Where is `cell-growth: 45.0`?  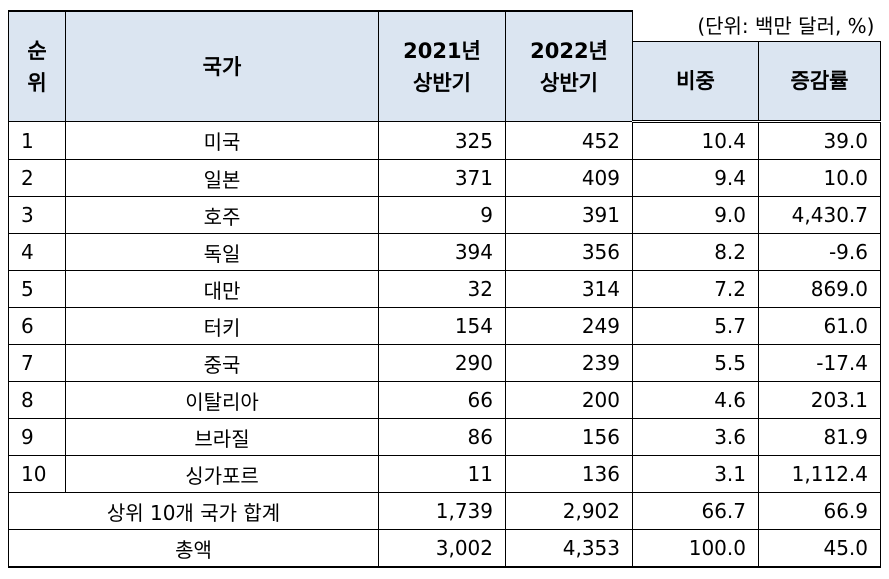
cell-growth: 45.0 is located at coordinates (819, 548).